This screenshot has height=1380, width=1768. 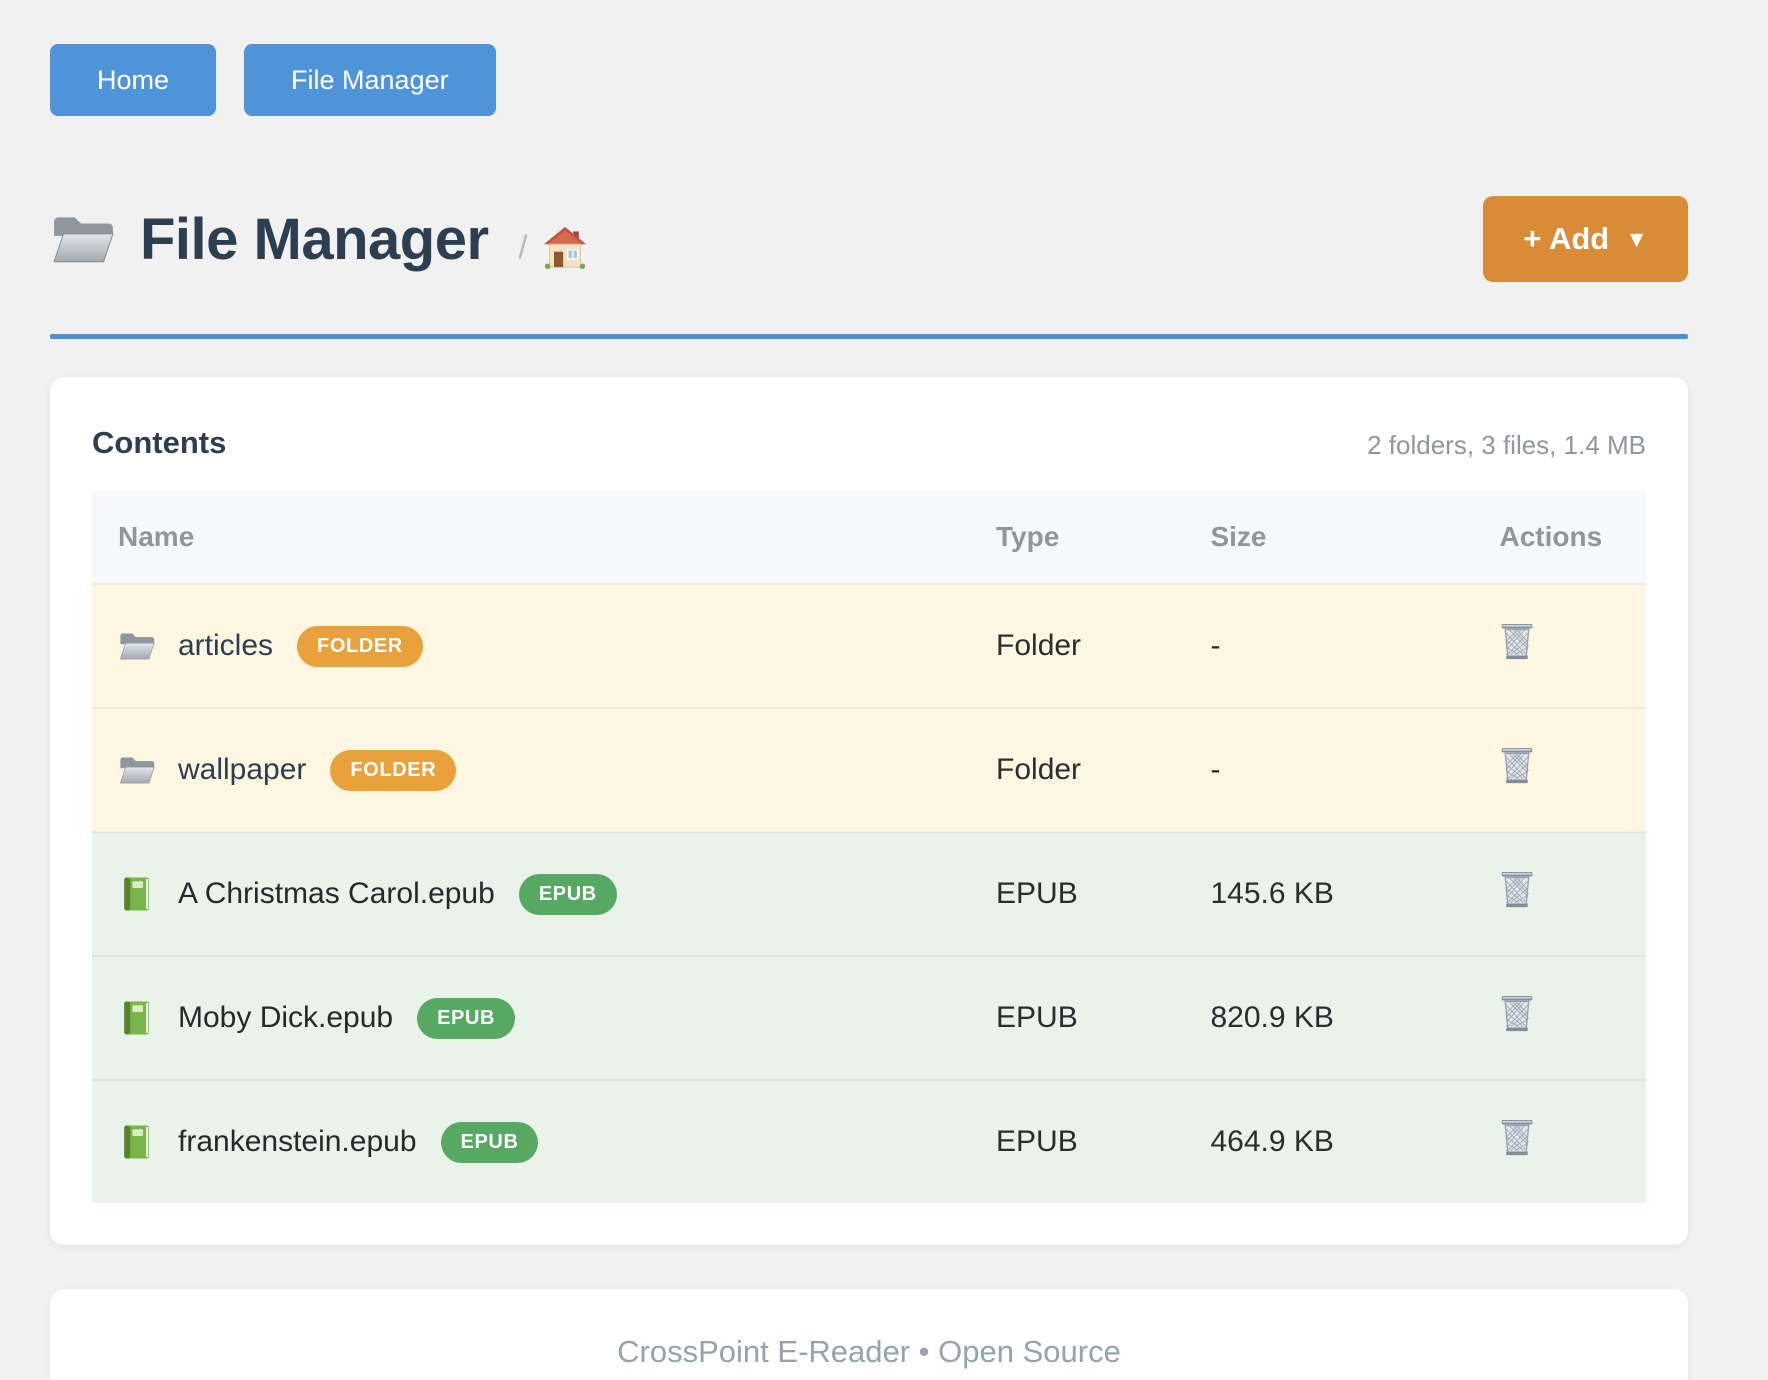 What do you see at coordinates (226, 645) in the screenshot?
I see `file-name: articles` at bounding box center [226, 645].